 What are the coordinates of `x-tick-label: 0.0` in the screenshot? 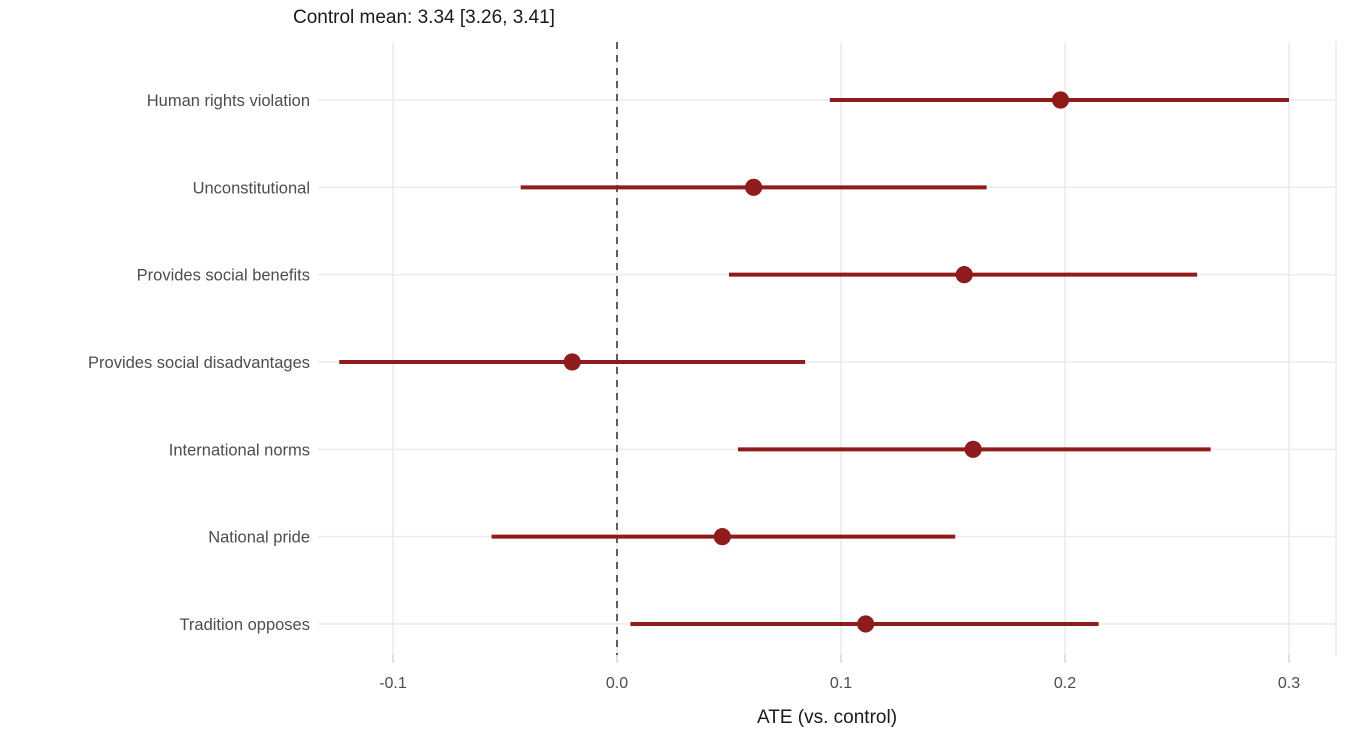 It's located at (617, 683).